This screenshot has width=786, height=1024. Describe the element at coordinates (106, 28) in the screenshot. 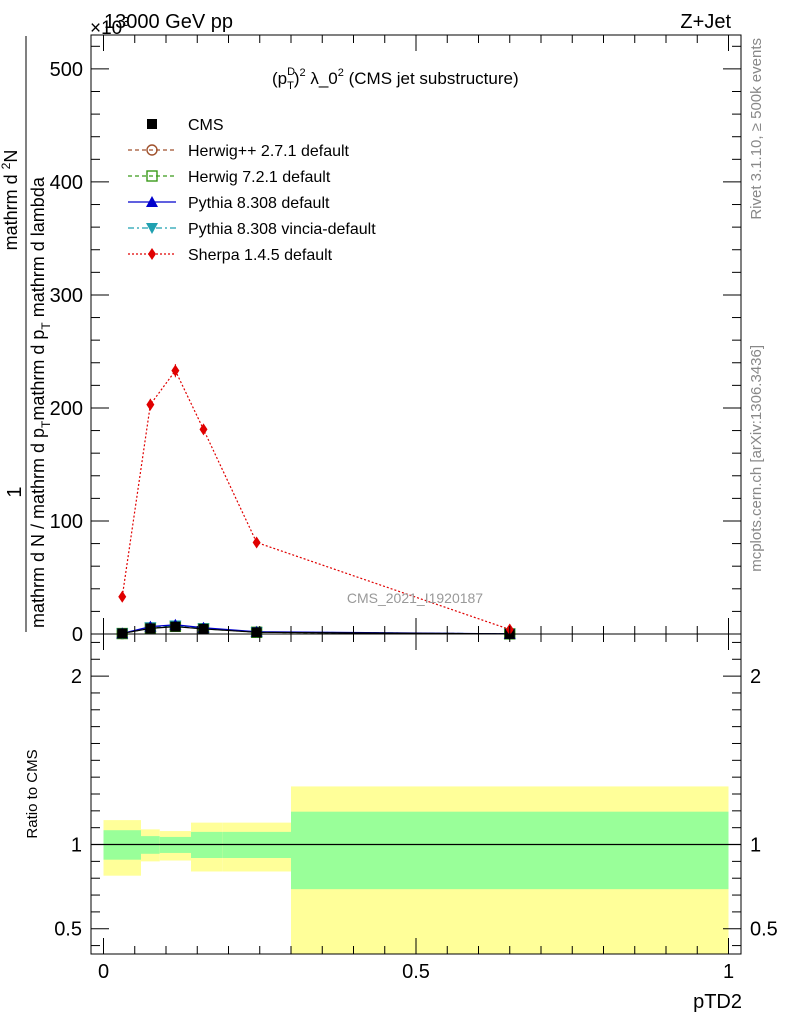

I see `exponent-base: ×10` at that location.